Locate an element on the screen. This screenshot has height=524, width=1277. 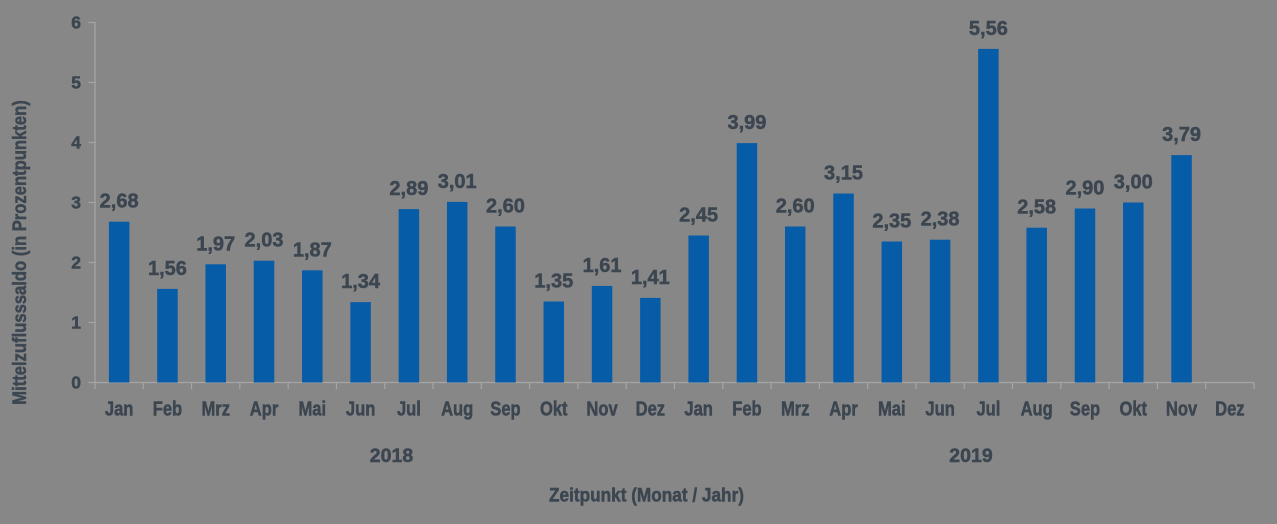
svg-text: 2,68 is located at coordinates (119, 202).